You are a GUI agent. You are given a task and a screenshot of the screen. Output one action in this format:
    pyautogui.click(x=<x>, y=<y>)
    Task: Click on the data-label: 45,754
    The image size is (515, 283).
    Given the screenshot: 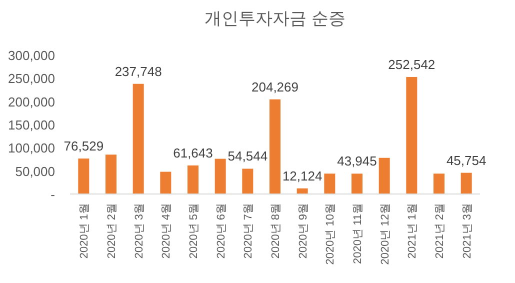 What is the action you would take?
    pyautogui.click(x=466, y=160)
    